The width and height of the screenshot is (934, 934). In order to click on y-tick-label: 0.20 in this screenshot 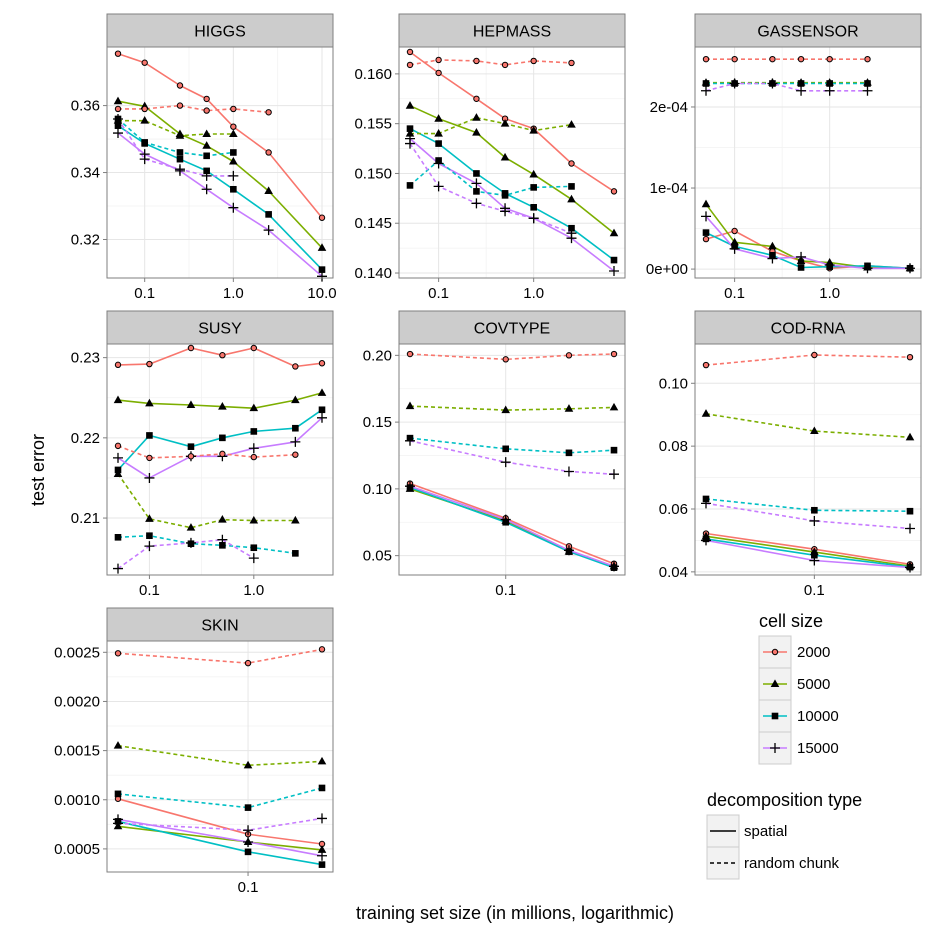, I will do `click(377, 355)`.